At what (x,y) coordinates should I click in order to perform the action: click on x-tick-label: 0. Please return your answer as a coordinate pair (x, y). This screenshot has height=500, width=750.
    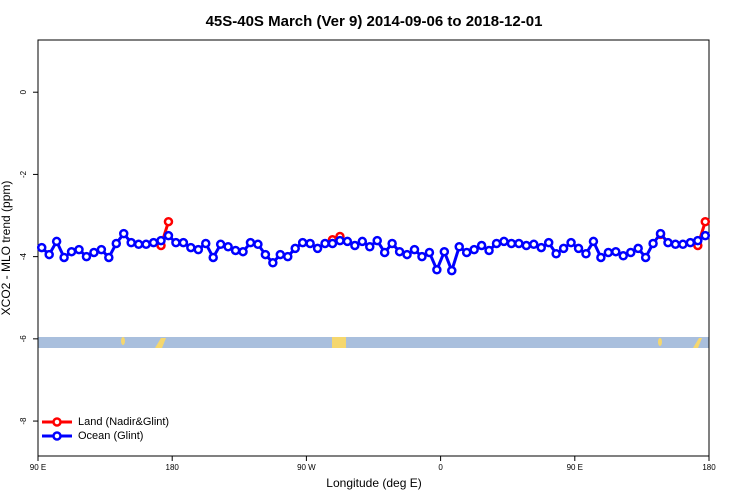
    Looking at the image, I should click on (440, 467).